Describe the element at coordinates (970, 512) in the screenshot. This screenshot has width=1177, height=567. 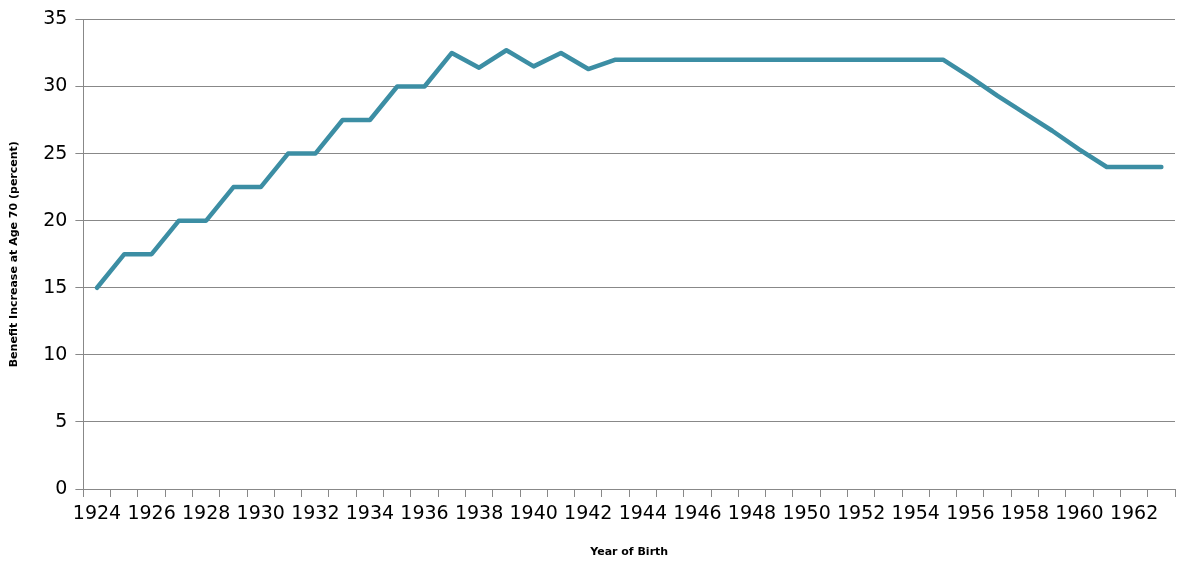
I see `x-tick-label: 1956` at that location.